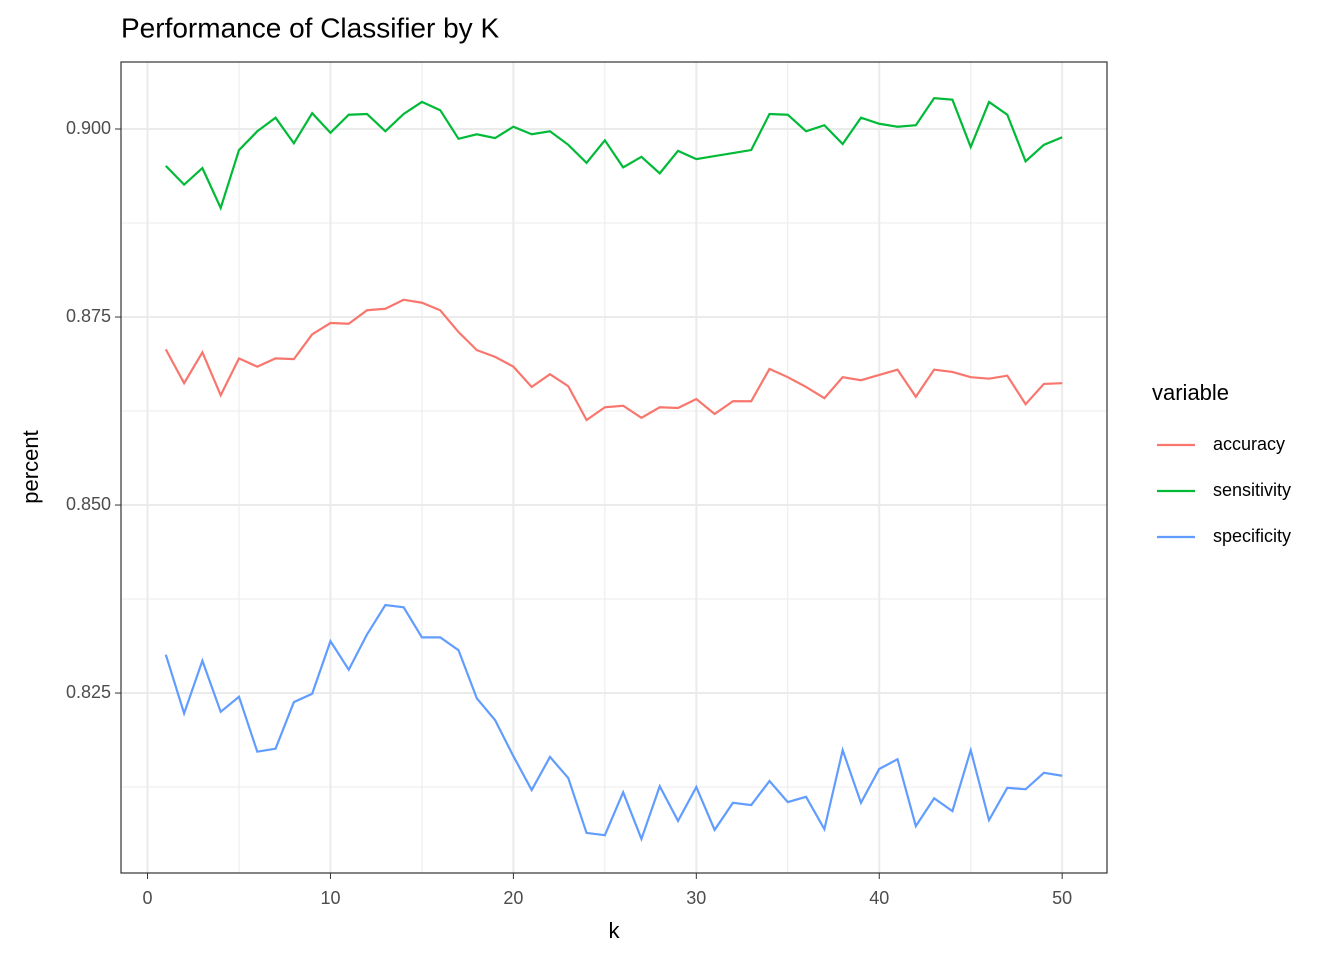 Image resolution: width=1344 pixels, height=960 pixels. What do you see at coordinates (615, 930) in the screenshot?
I see `x-axis-title: k` at bounding box center [615, 930].